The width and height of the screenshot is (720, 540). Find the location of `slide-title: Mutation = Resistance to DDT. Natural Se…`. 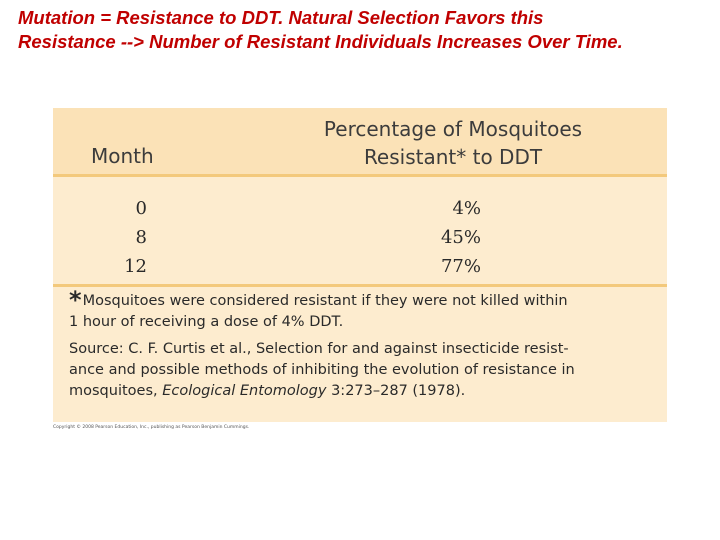

slide-title: Mutation = Resistance to DDT. Natural Se… is located at coordinates (363, 30).